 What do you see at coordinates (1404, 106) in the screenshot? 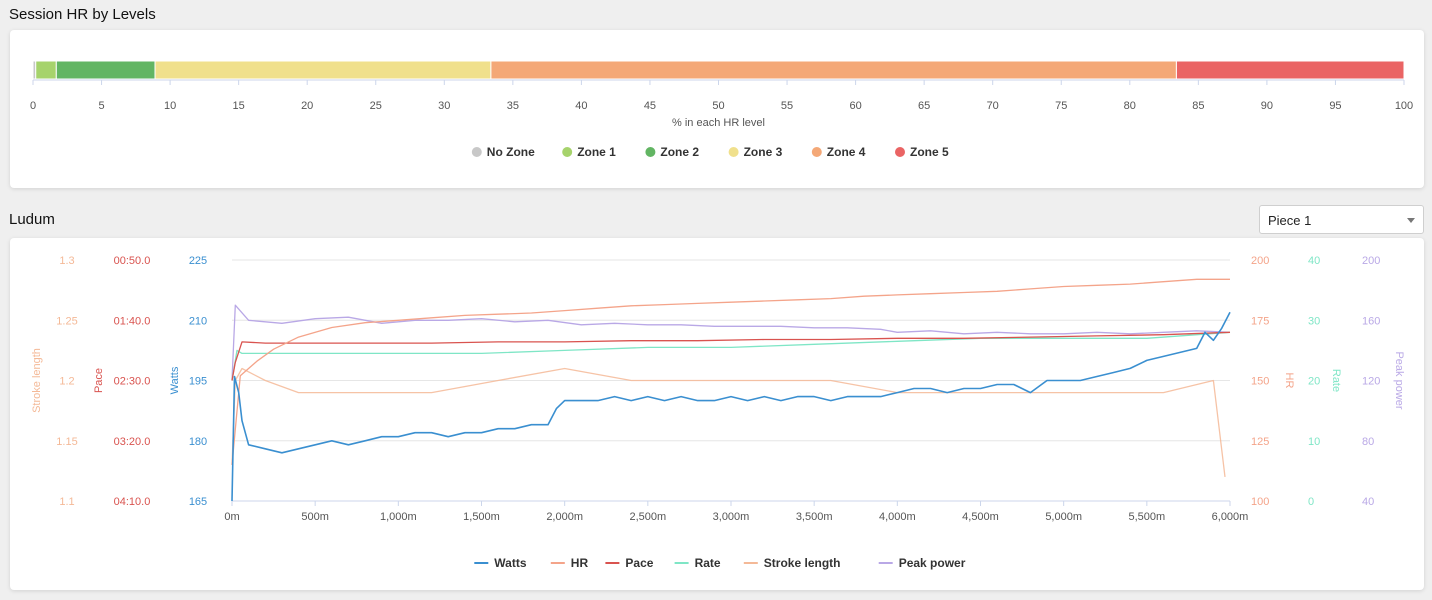
I see `hr-x-tick-label: 100` at bounding box center [1404, 106].